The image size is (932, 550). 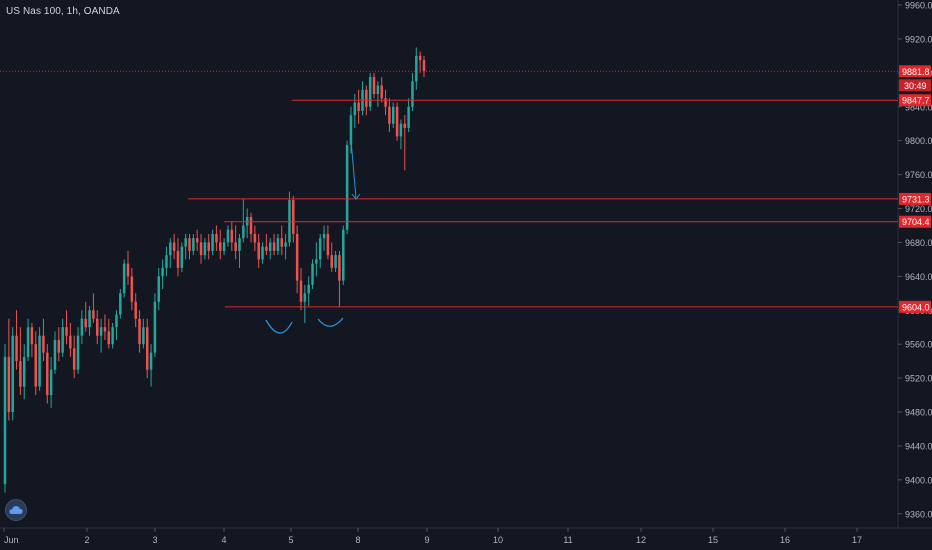 I want to click on price-tick-label: 9960.0, so click(x=918, y=6).